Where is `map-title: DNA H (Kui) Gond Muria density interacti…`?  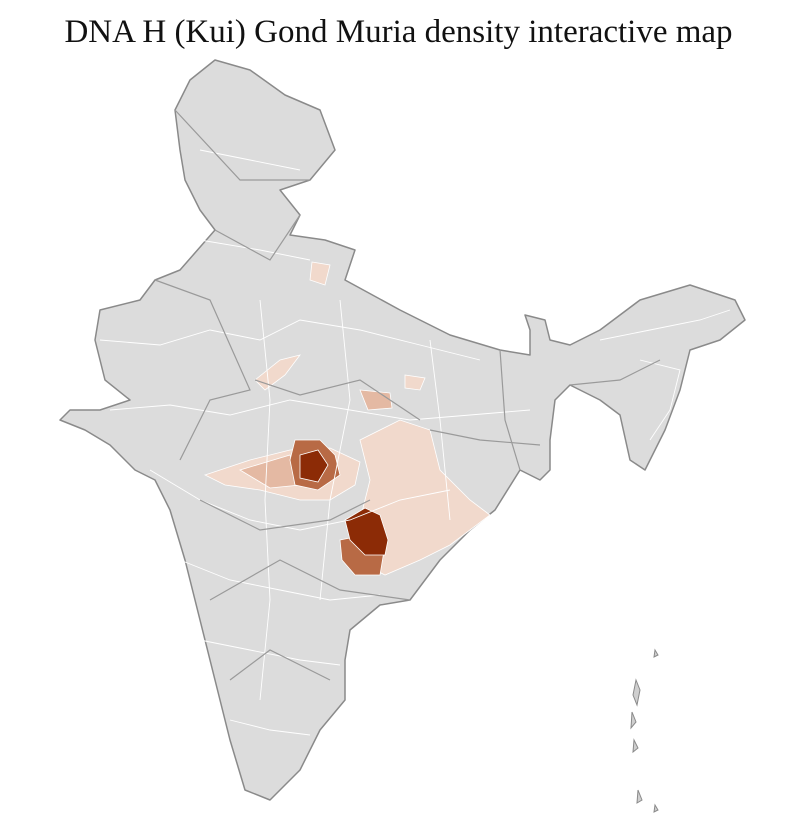
map-title: DNA H (Kui) Gond Muria density interacti… is located at coordinates (398, 32).